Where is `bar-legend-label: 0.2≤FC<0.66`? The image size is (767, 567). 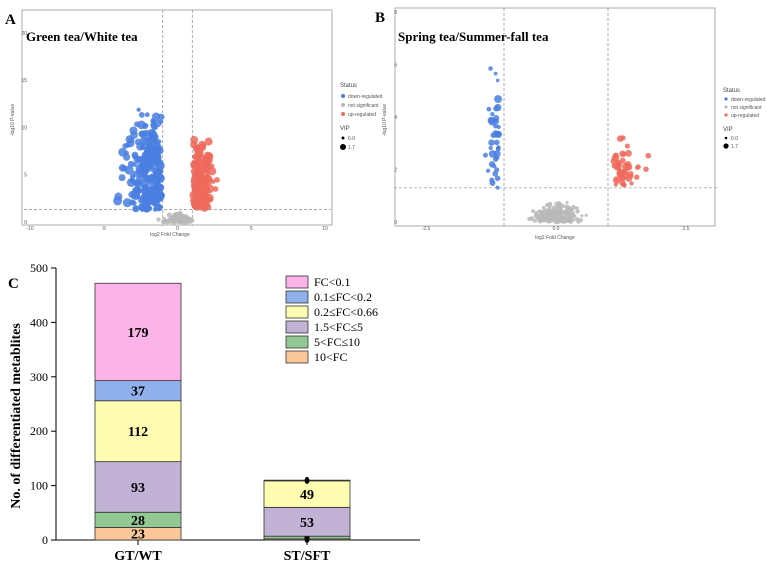
bar-legend-label: 0.2≤FC<0.66 is located at coordinates (346, 312).